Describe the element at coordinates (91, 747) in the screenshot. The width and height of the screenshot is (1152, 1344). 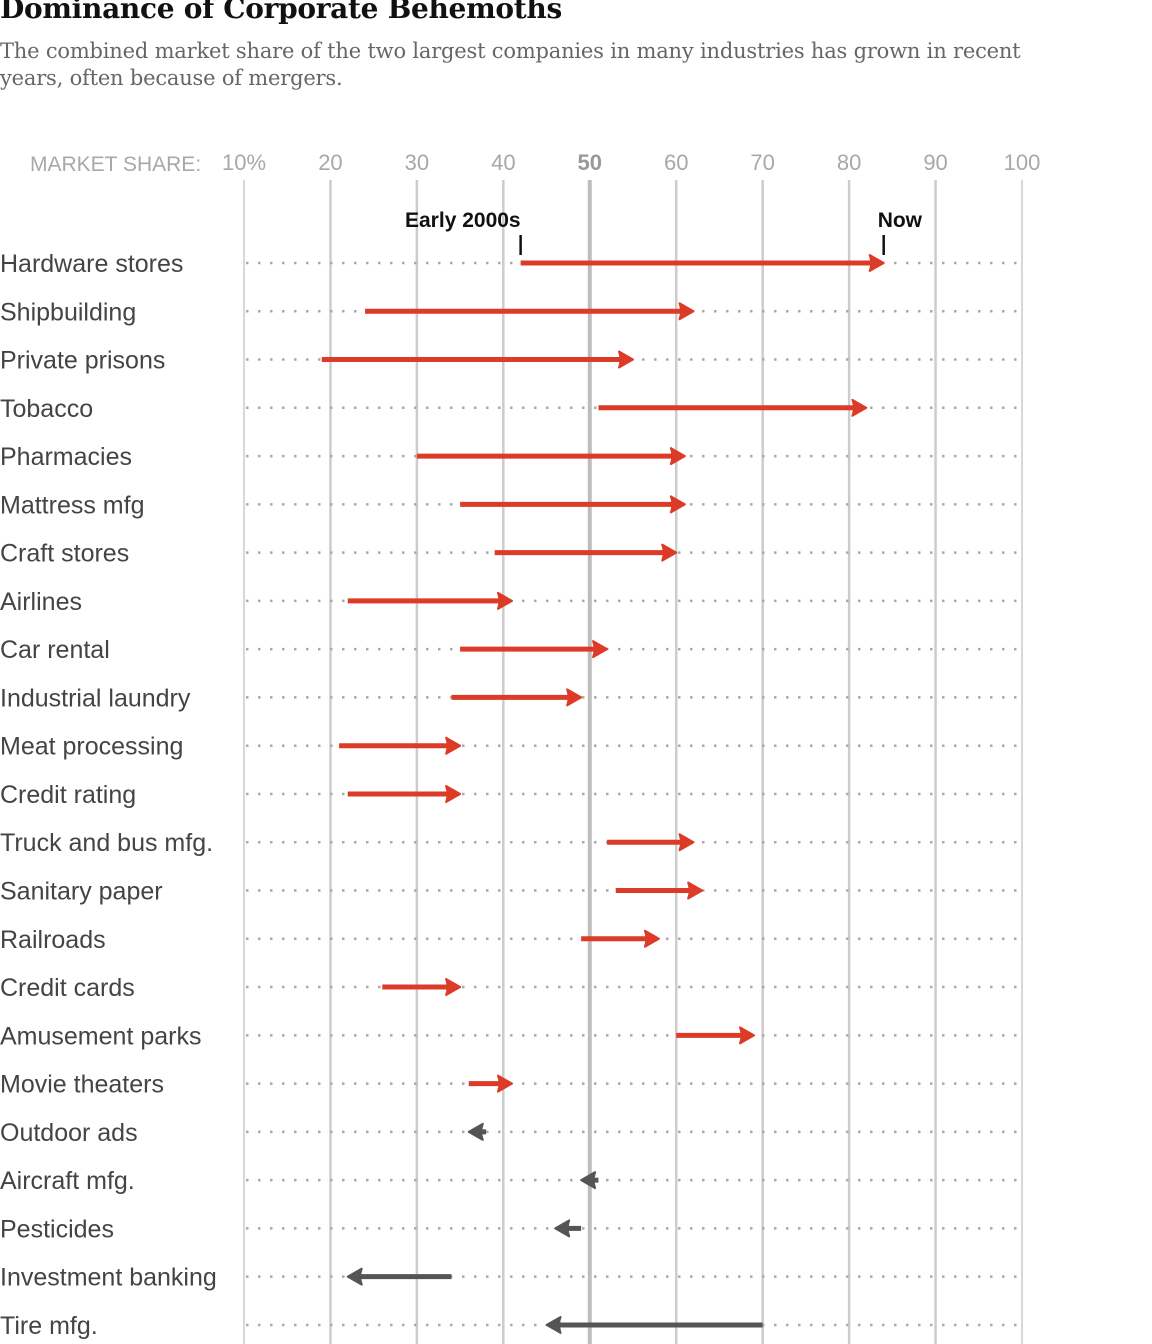
I see `row-label: Meat processing` at that location.